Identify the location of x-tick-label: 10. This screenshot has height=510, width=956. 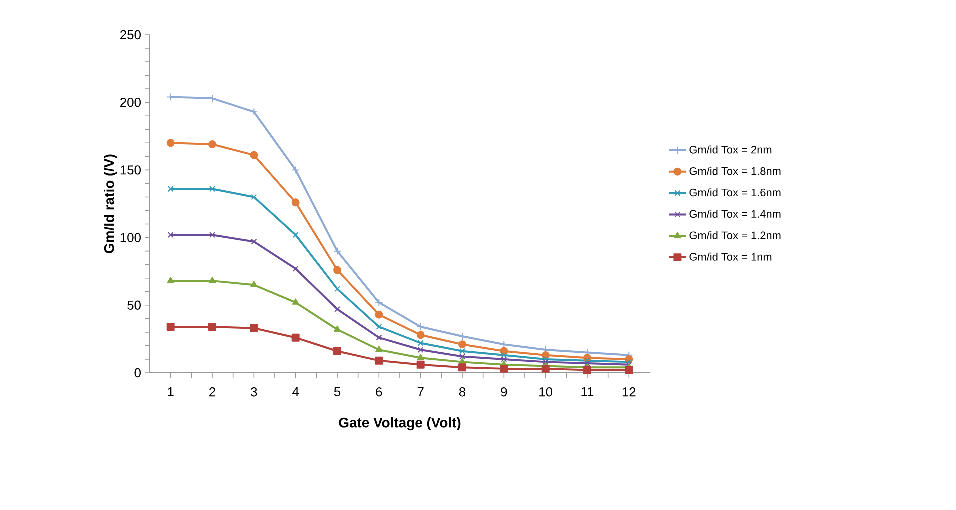
(546, 392).